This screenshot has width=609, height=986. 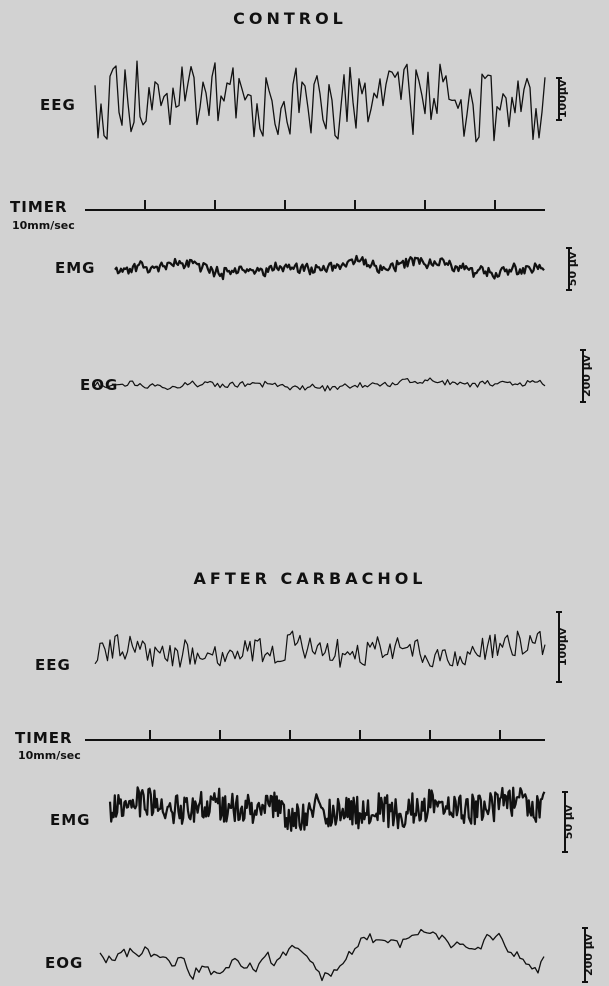 What do you see at coordinates (290, 18) in the screenshot?
I see `panel-title: CONTROL` at bounding box center [290, 18].